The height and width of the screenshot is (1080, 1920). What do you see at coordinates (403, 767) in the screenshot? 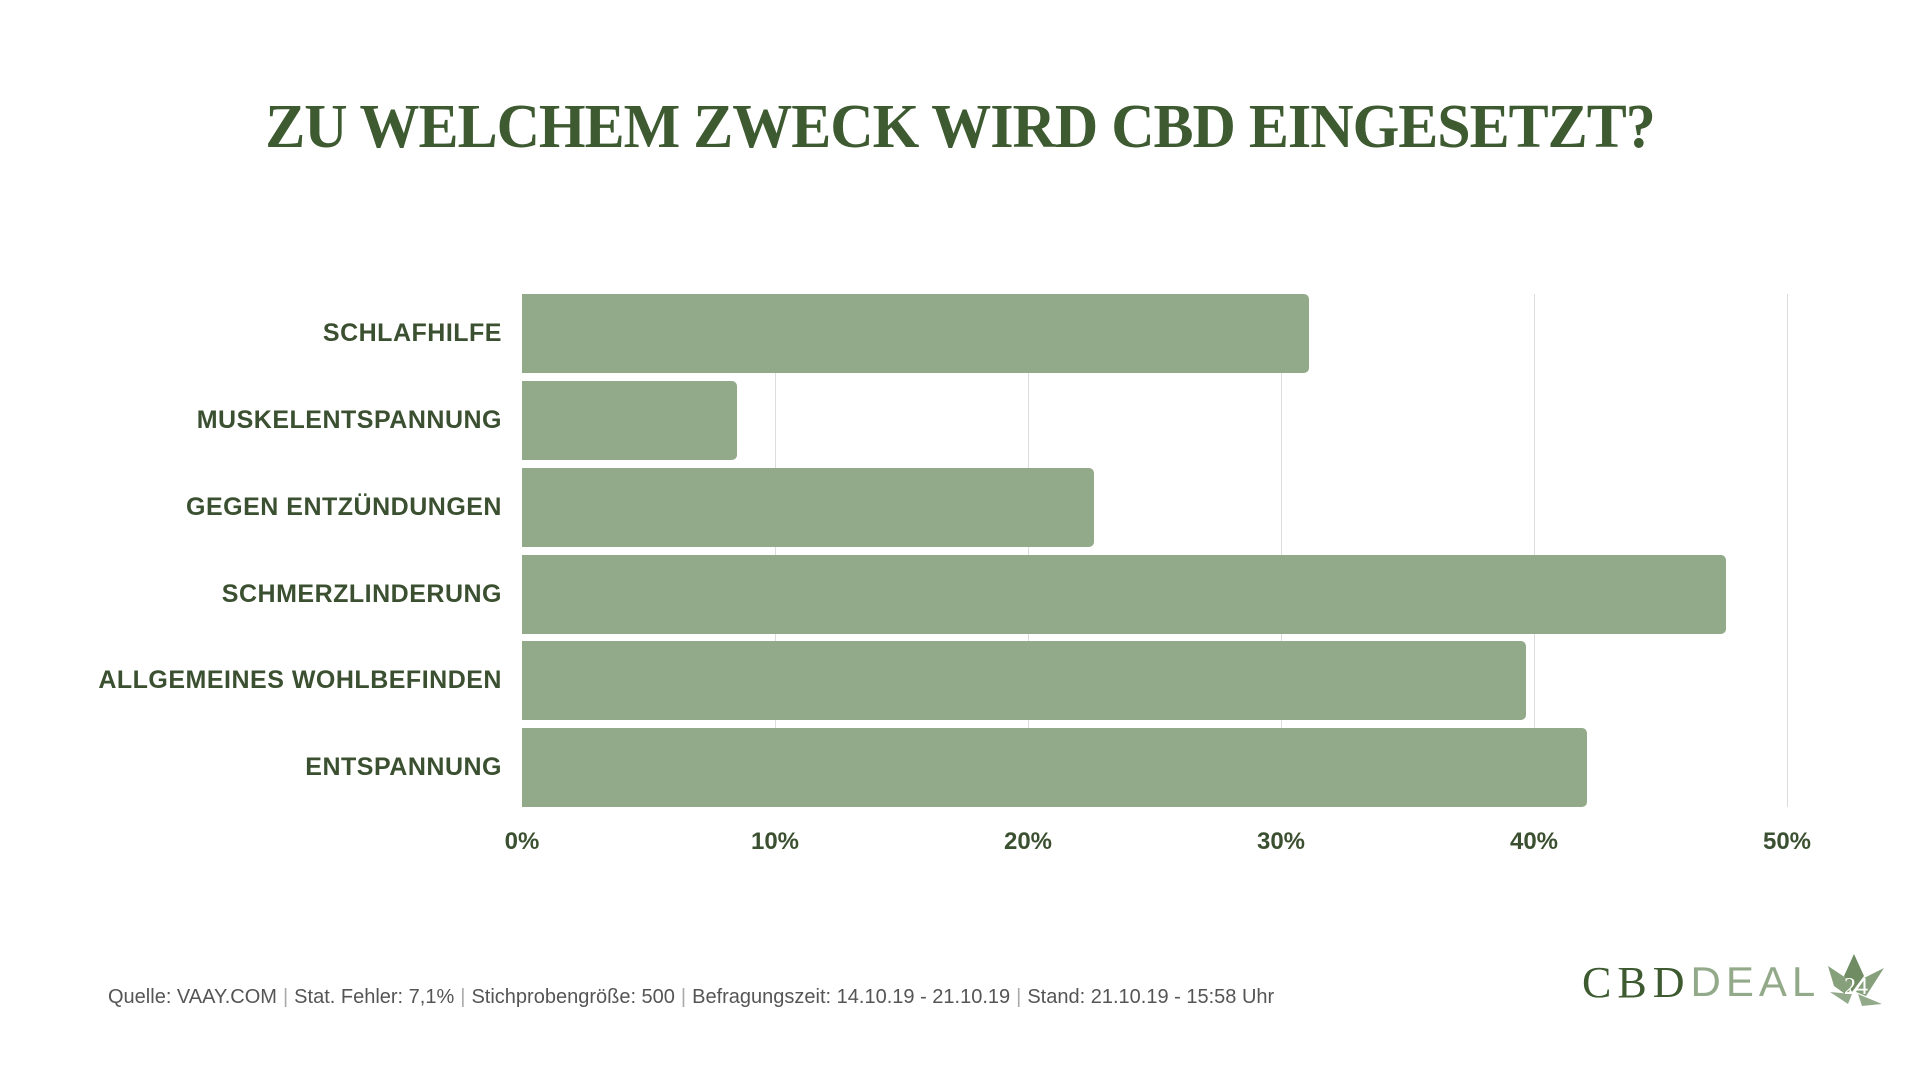
I see `category-label: ENTSPANNUNG` at bounding box center [403, 767].